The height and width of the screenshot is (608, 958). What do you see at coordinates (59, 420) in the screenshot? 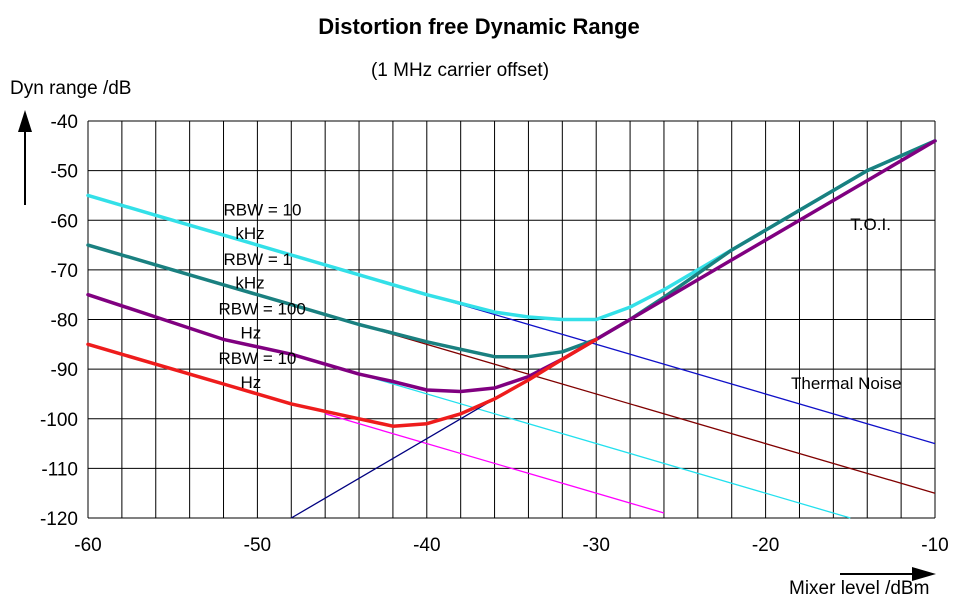
I see `y-tick-label: -100` at bounding box center [59, 420].